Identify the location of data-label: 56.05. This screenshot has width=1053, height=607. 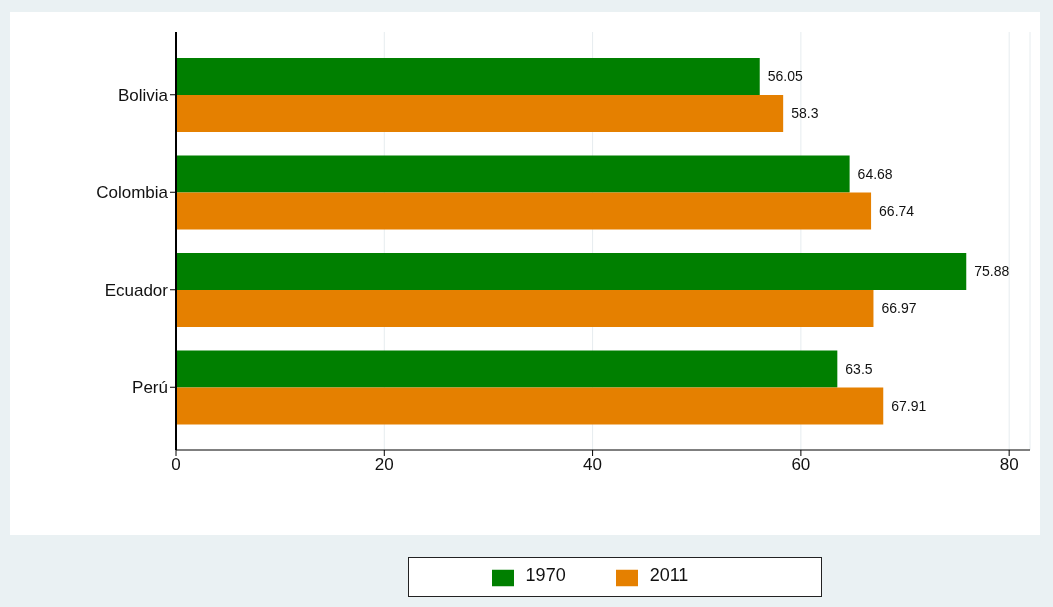
(785, 76).